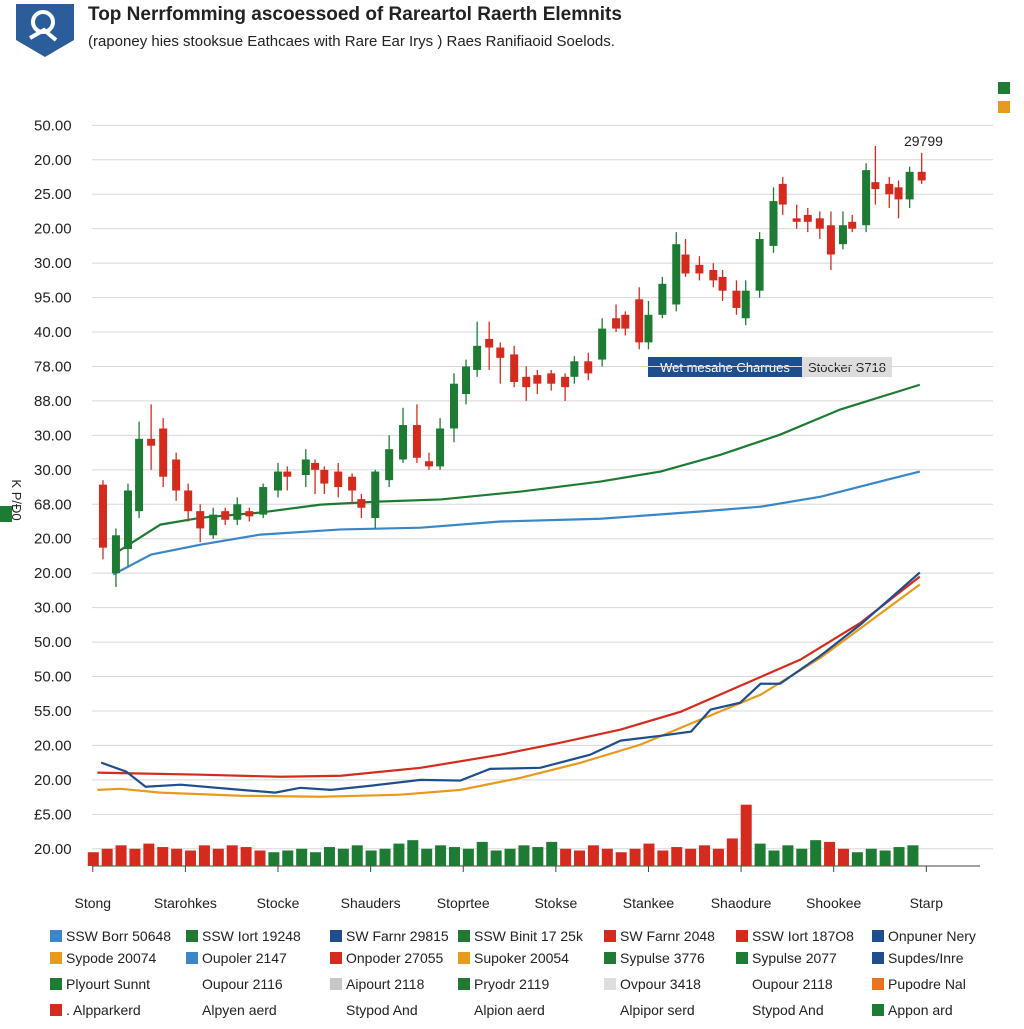  What do you see at coordinates (511, 984) in the screenshot?
I see `legend-label: Pryodr 2119` at bounding box center [511, 984].